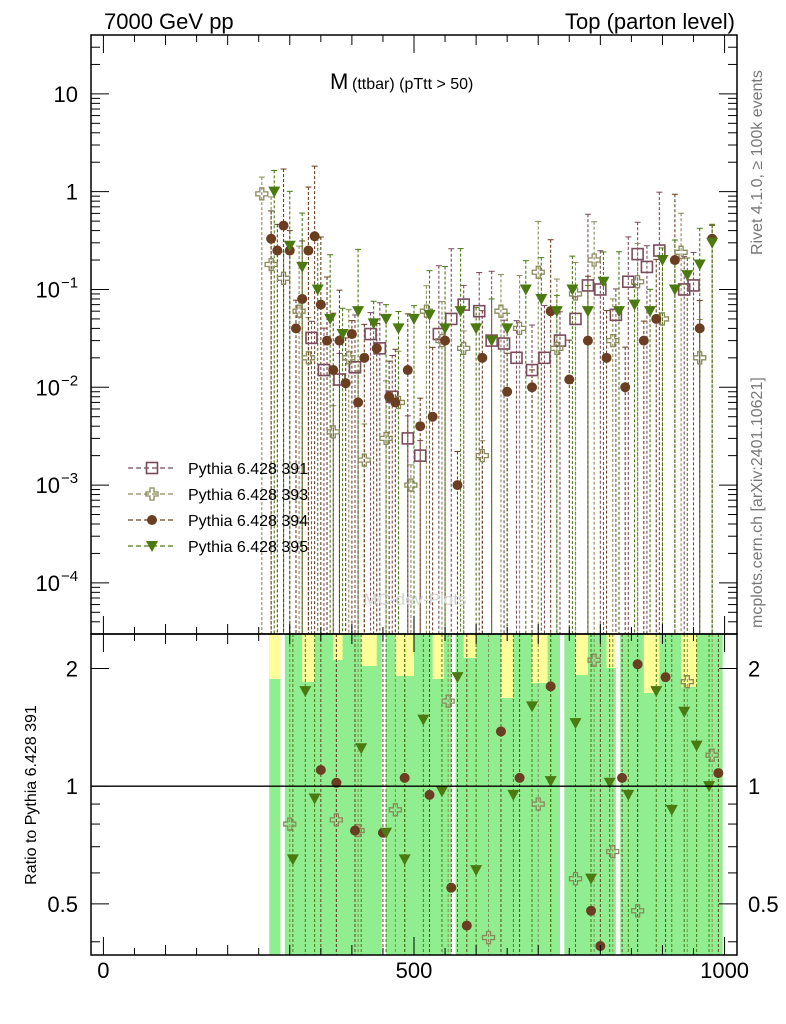 The image size is (786, 1024). What do you see at coordinates (31, 795) in the screenshot?
I see `ratio-y-axis-label: Ratio to Pythia 6.428 391` at bounding box center [31, 795].